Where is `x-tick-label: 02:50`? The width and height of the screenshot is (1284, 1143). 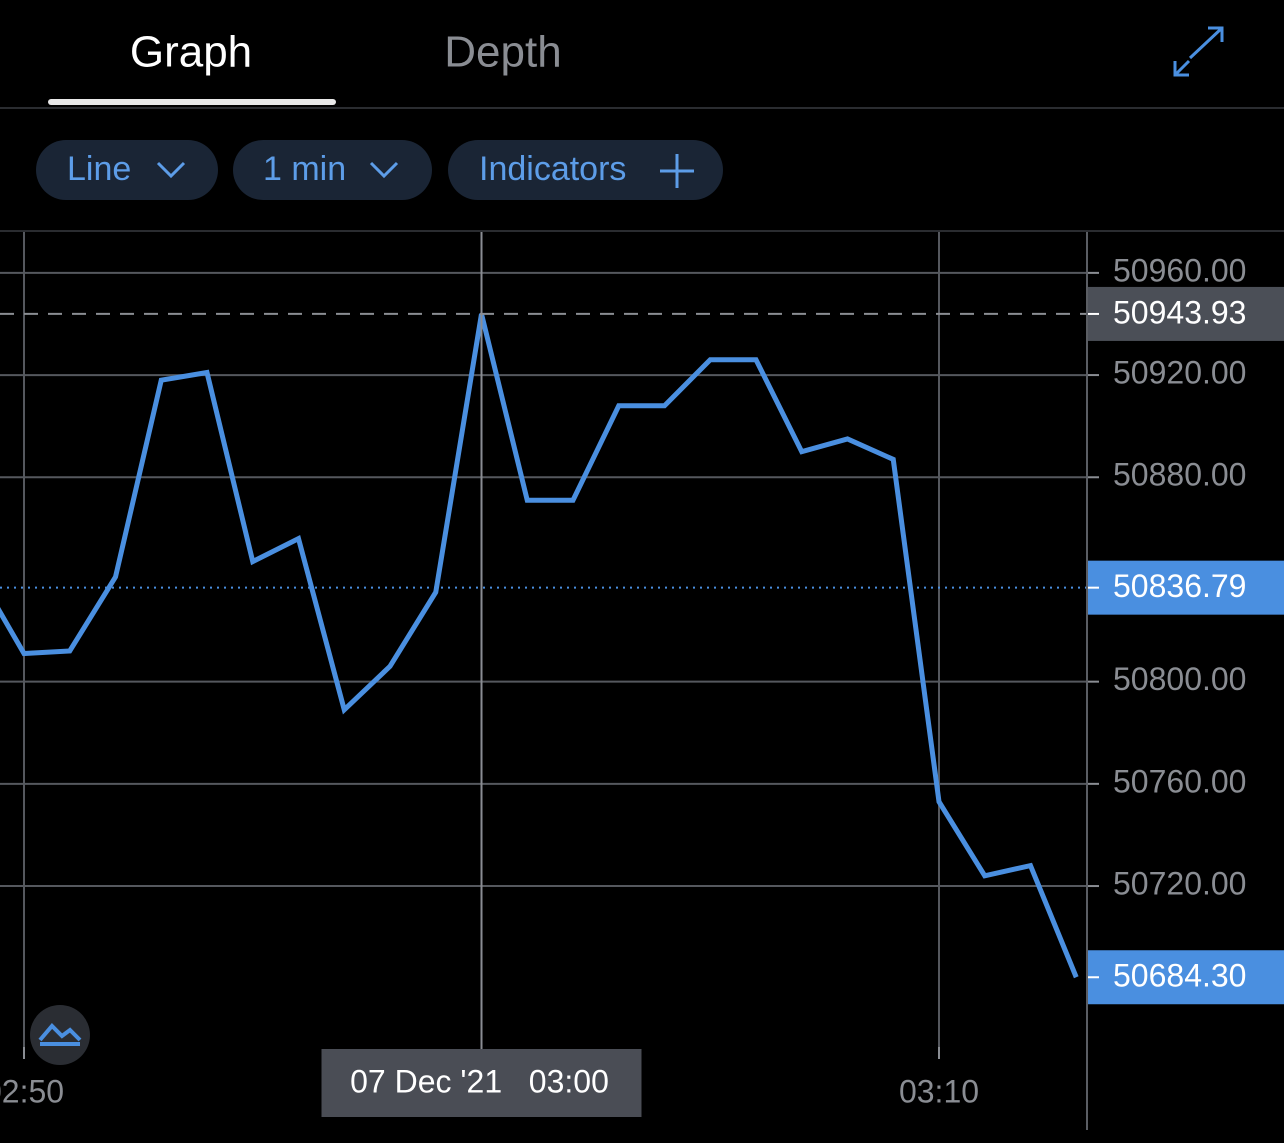
x-tick-label: 02:50 is located at coordinates (32, 1091).